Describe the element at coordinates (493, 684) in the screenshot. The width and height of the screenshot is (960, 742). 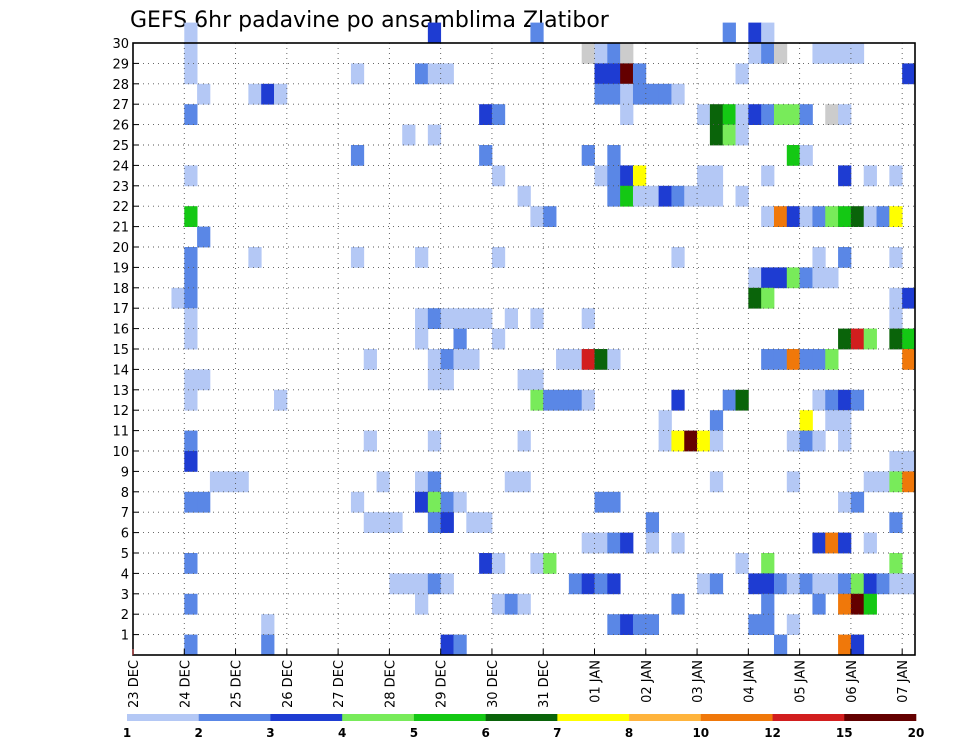
I see `x-tick-label: 30 DEC` at that location.